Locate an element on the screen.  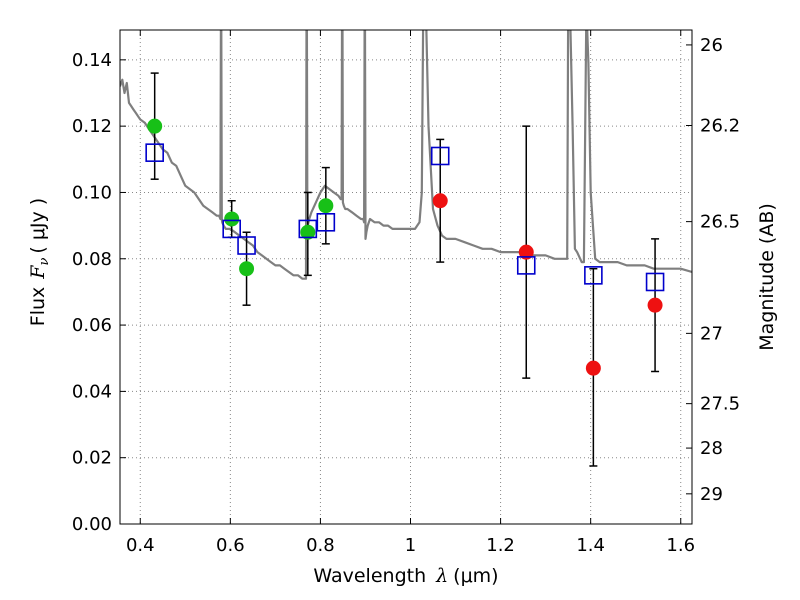
y-tick-label: 0.06 is located at coordinates (92, 325).